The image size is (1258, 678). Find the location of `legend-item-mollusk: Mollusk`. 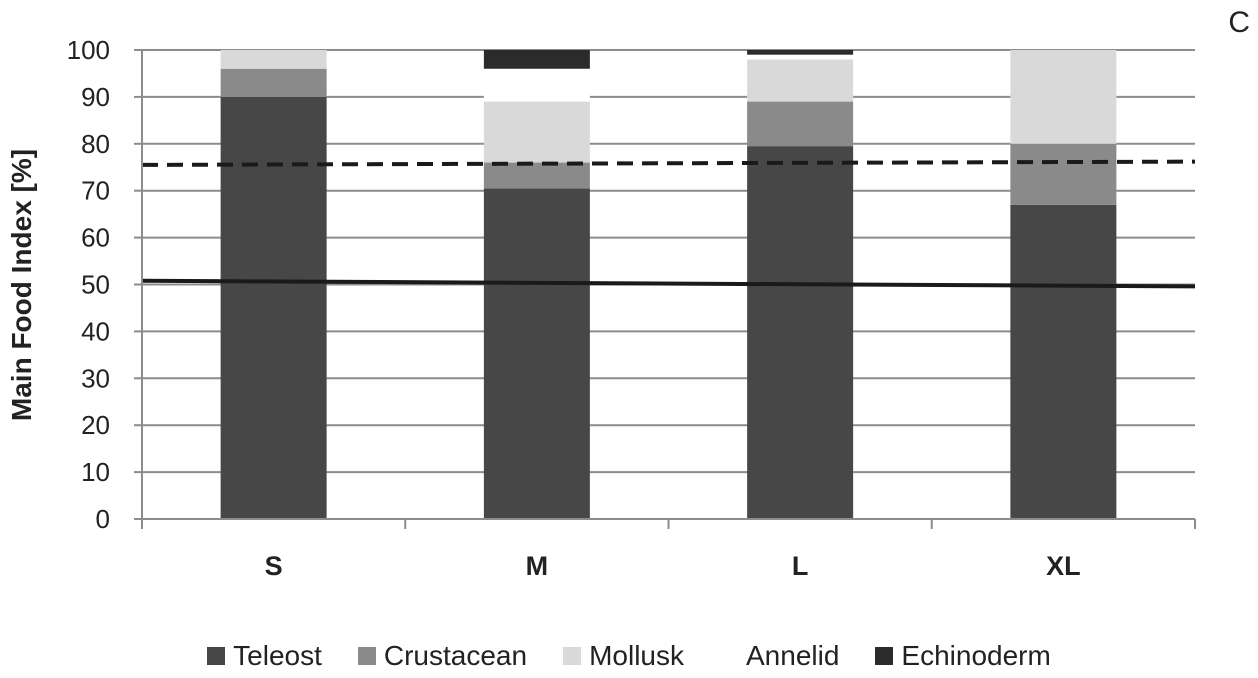

legend-item-mollusk: Mollusk is located at coordinates (623, 656).